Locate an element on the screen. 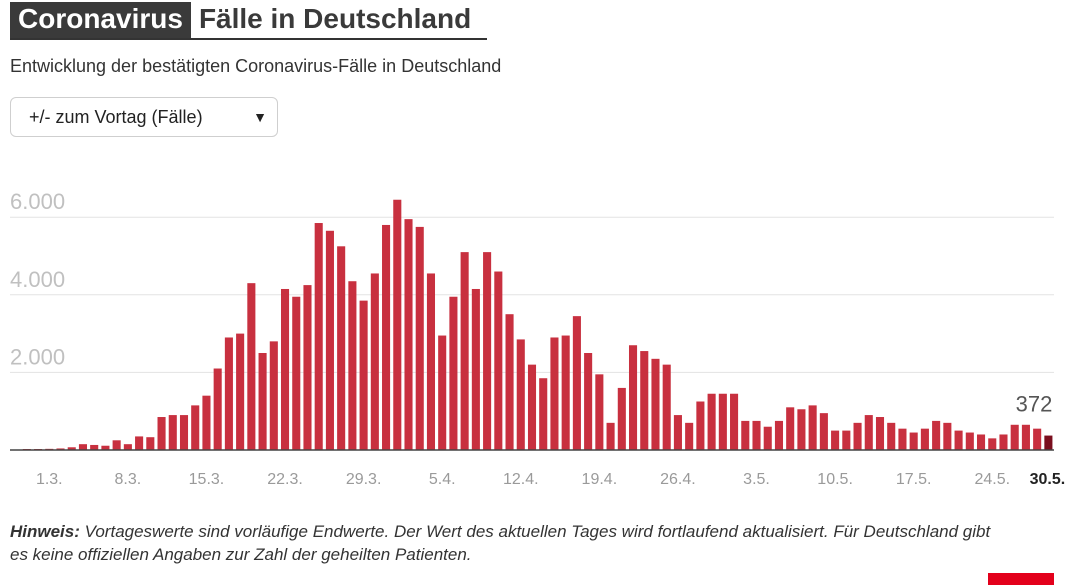  x-tick-label: 22.3. is located at coordinates (285, 479).